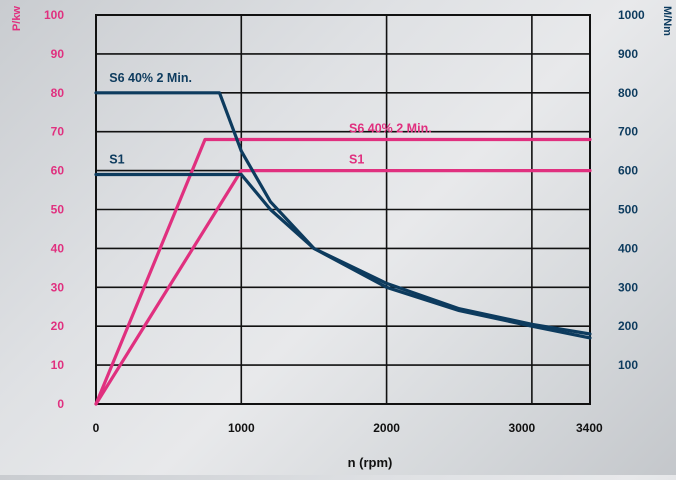 This screenshot has height=480, width=676. What do you see at coordinates (589, 428) in the screenshot?
I see `x-tick-label: 3400` at bounding box center [589, 428].